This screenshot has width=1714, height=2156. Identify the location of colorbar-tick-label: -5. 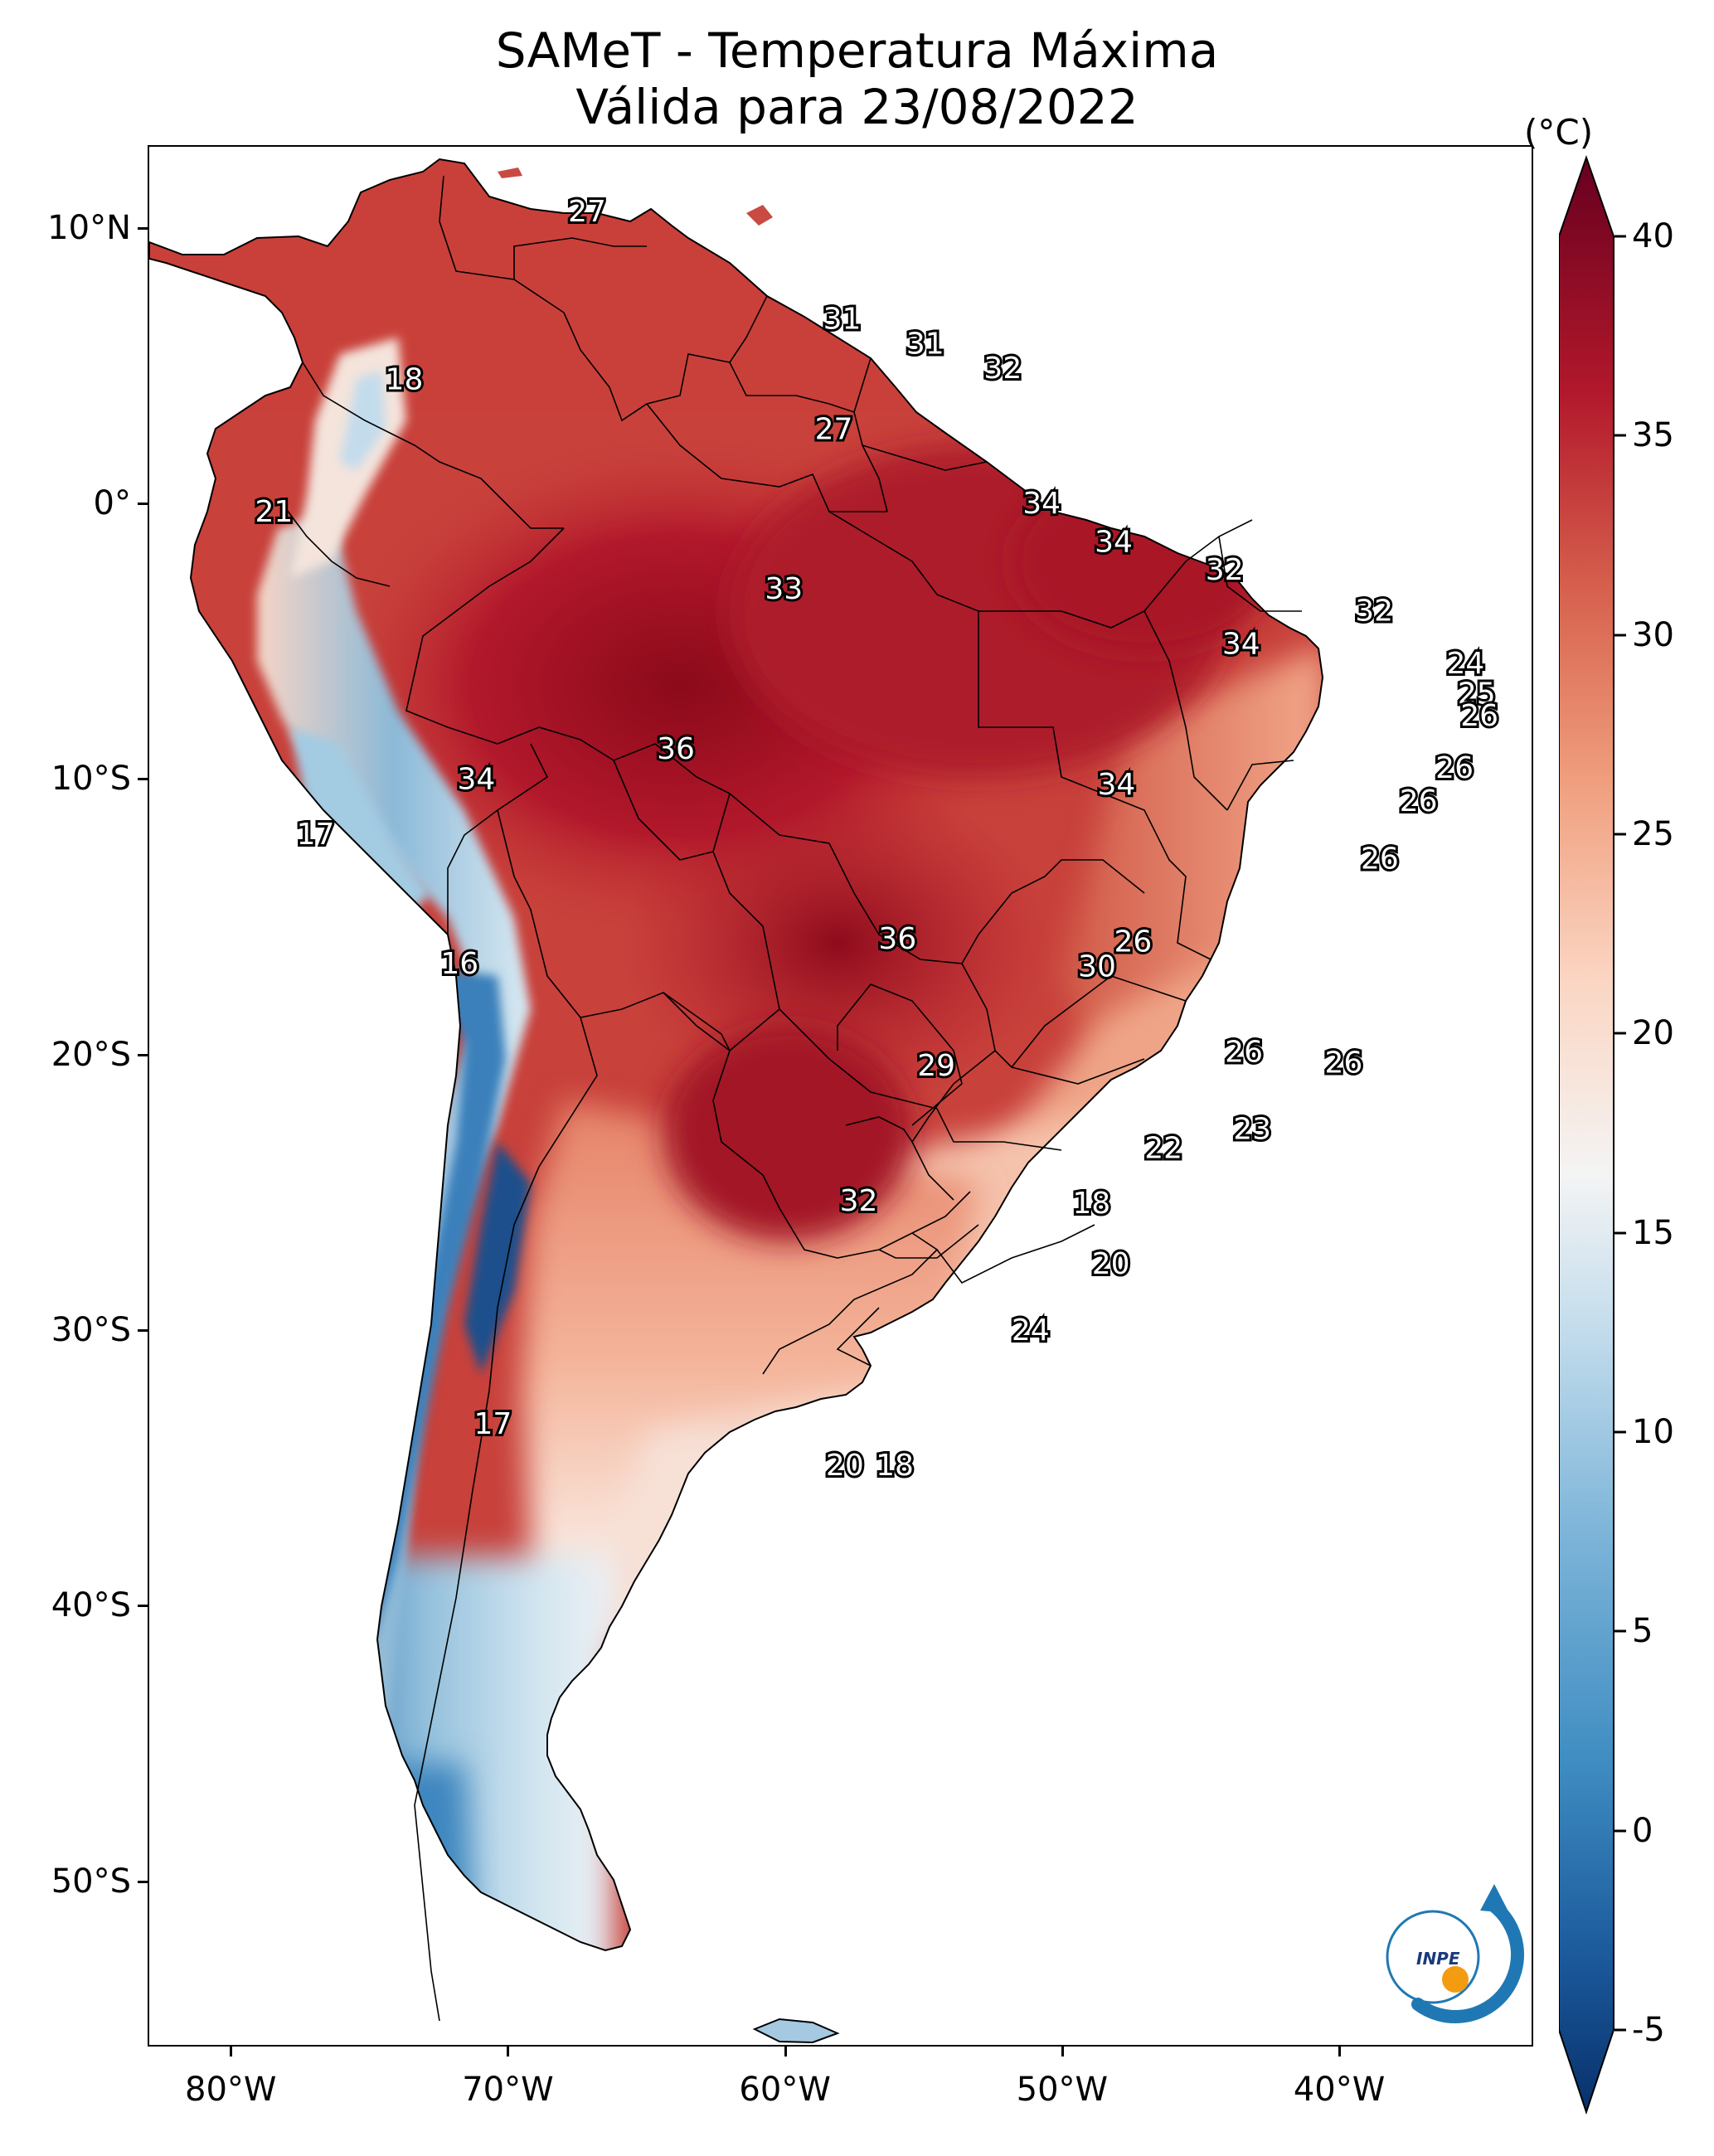
(1648, 2030).